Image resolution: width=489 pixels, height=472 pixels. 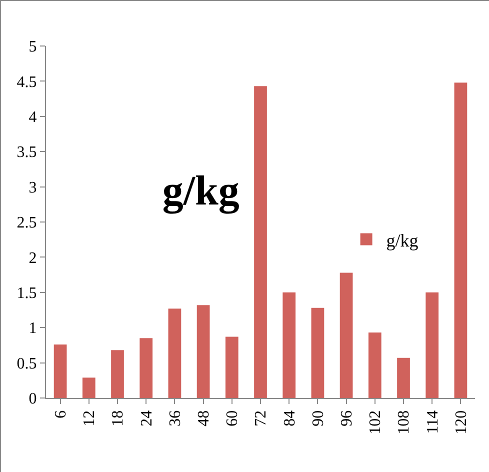 What do you see at coordinates (89, 418) in the screenshot?
I see `x-tick-label: 12` at bounding box center [89, 418].